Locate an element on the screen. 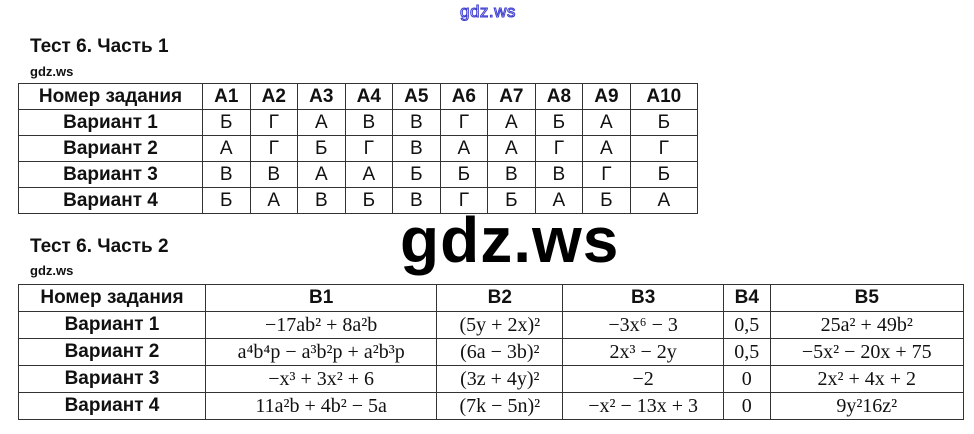 The height and width of the screenshot is (434, 974). answer-cell: −x² − 13x + 3 is located at coordinates (643, 406).